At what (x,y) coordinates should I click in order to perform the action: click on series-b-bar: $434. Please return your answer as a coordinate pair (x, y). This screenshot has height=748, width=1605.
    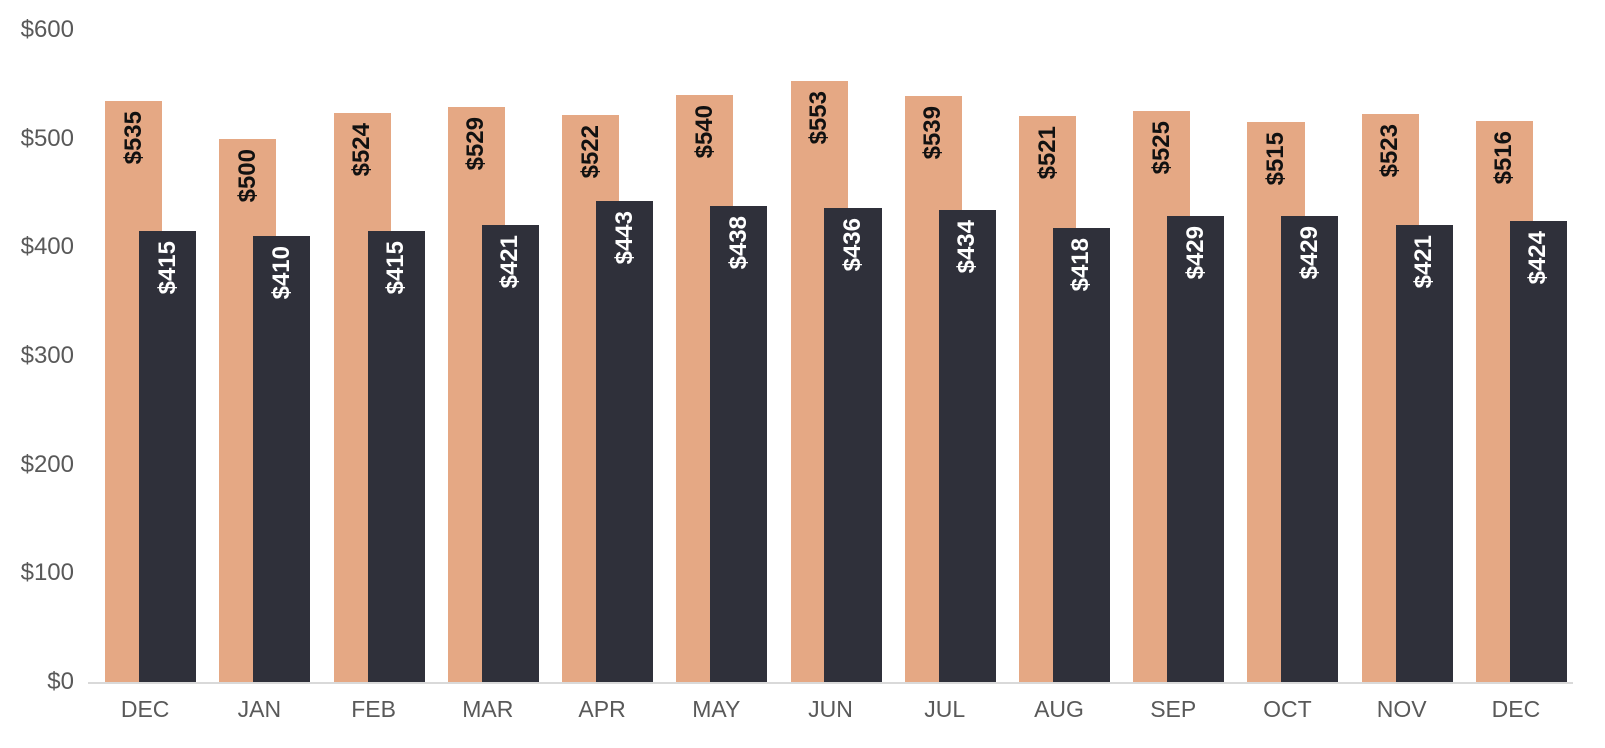
    Looking at the image, I should click on (967, 446).